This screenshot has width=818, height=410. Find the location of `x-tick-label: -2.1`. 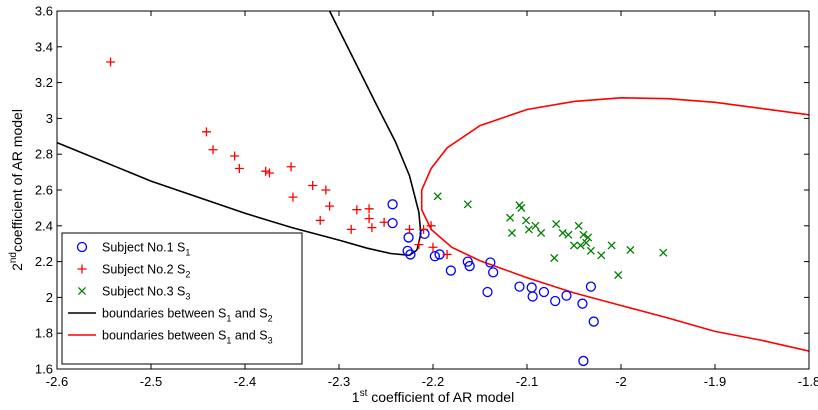

x-tick-label: -2.1 is located at coordinates (527, 381).